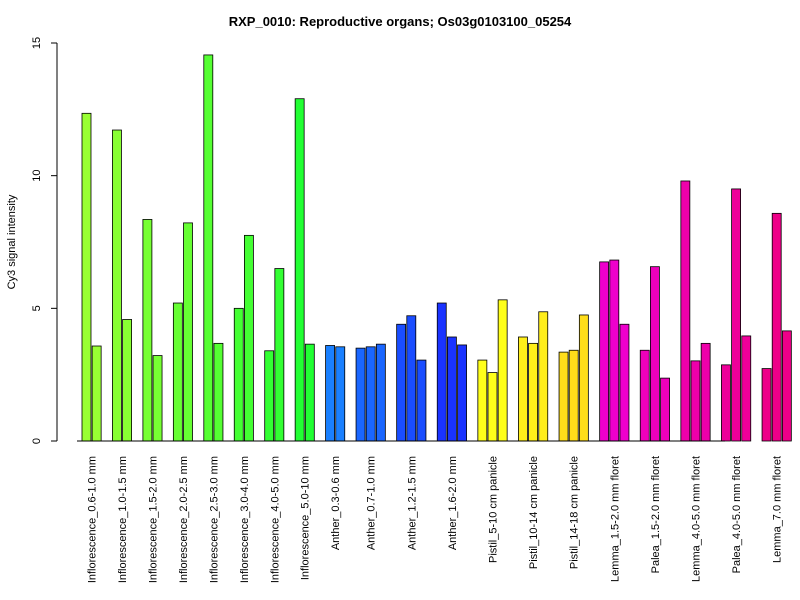  I want to click on y-axis-label: Cy3 signal intensity, so click(12, 241).